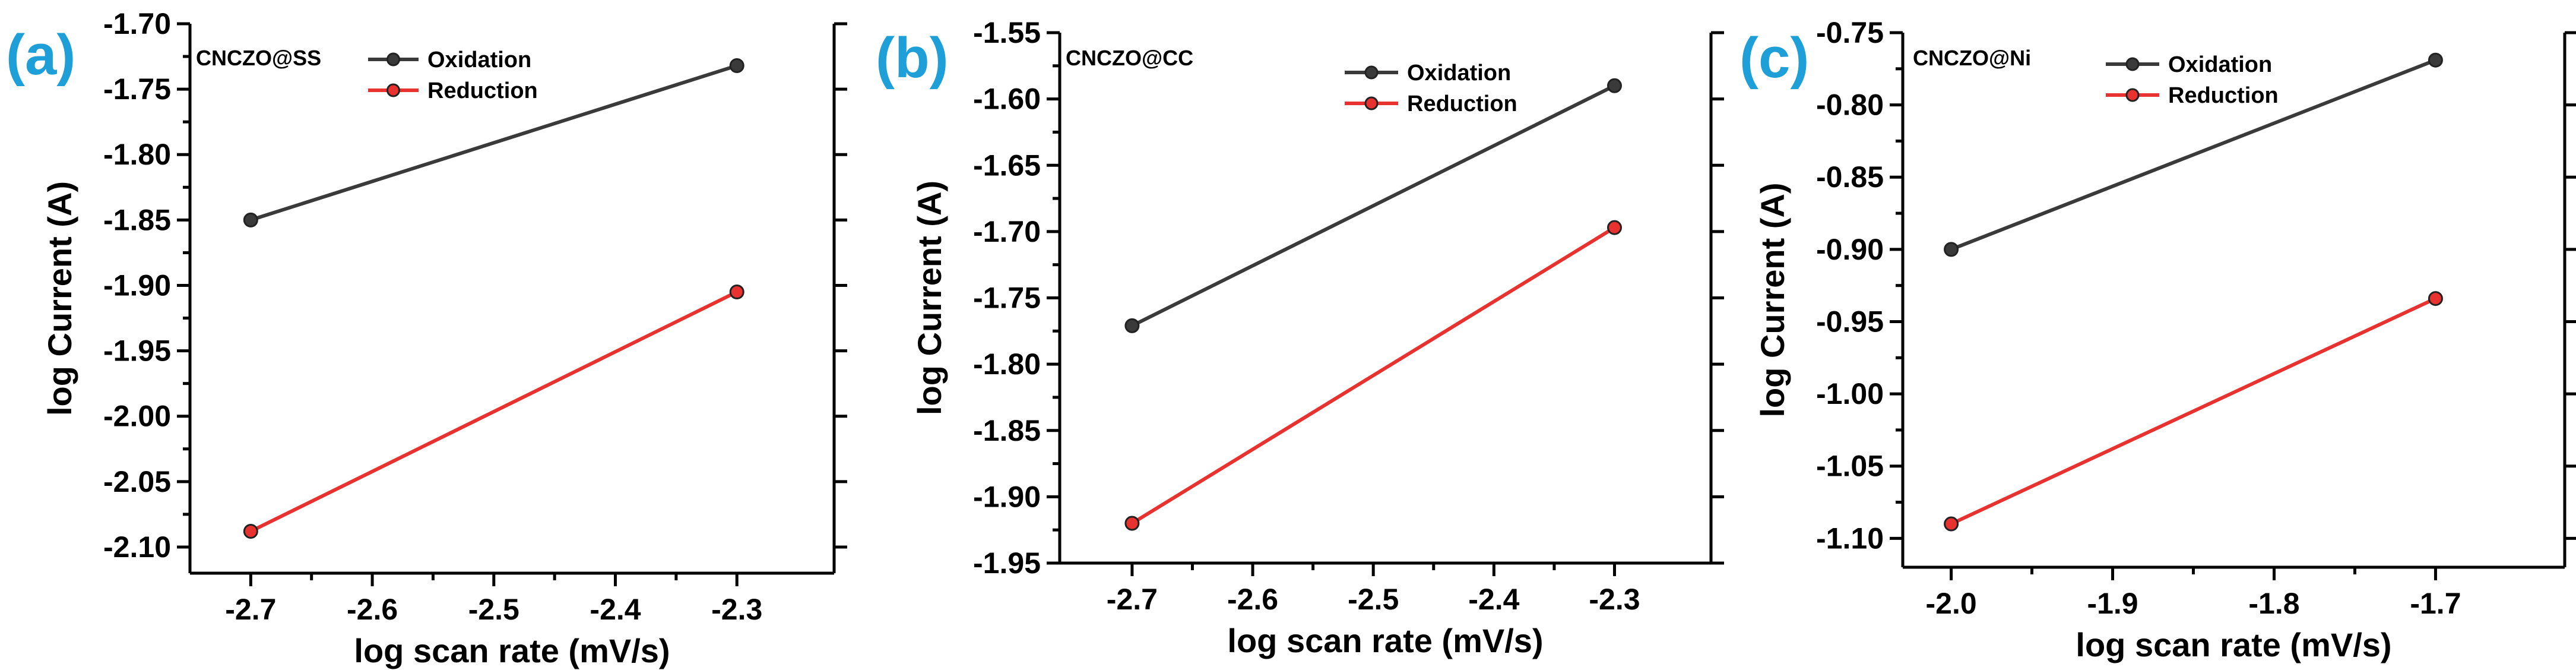 The width and height of the screenshot is (2576, 670). What do you see at coordinates (1850, 394) in the screenshot?
I see `y-tick-label: -1.00` at bounding box center [1850, 394].